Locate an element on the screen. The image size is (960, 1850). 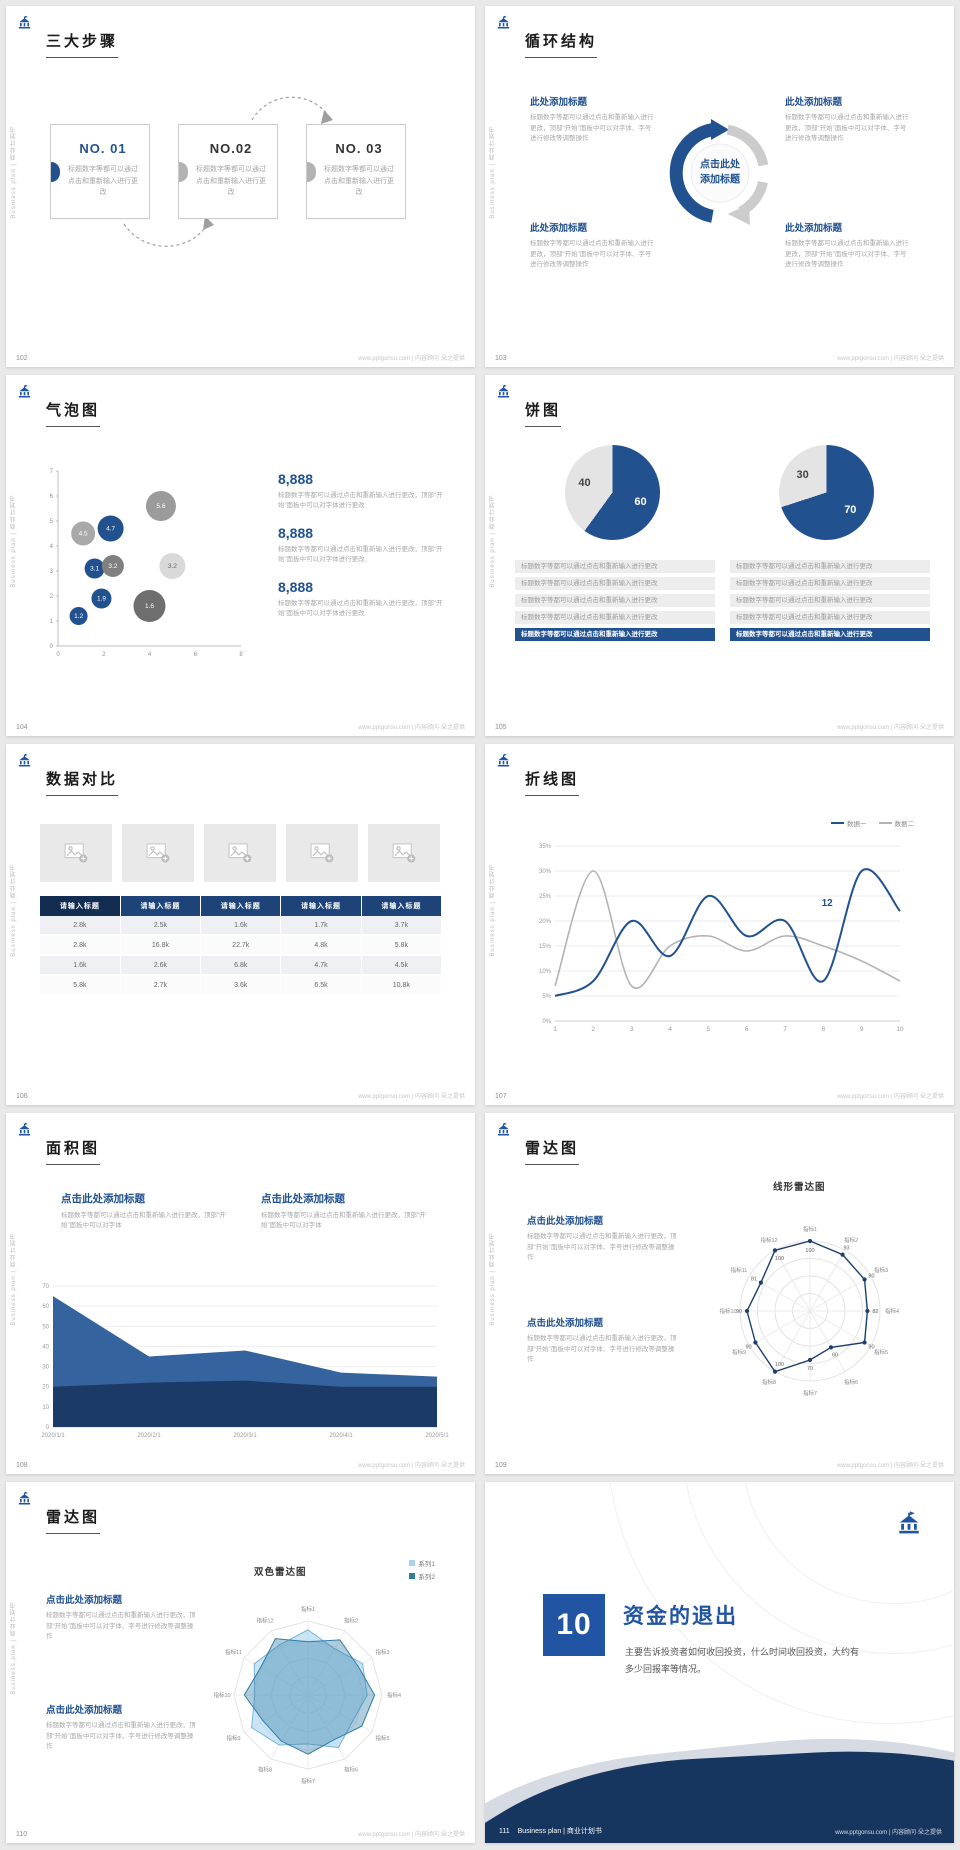
brand-label: Business plan | 商业计划书 is located at coordinates (559, 1831).